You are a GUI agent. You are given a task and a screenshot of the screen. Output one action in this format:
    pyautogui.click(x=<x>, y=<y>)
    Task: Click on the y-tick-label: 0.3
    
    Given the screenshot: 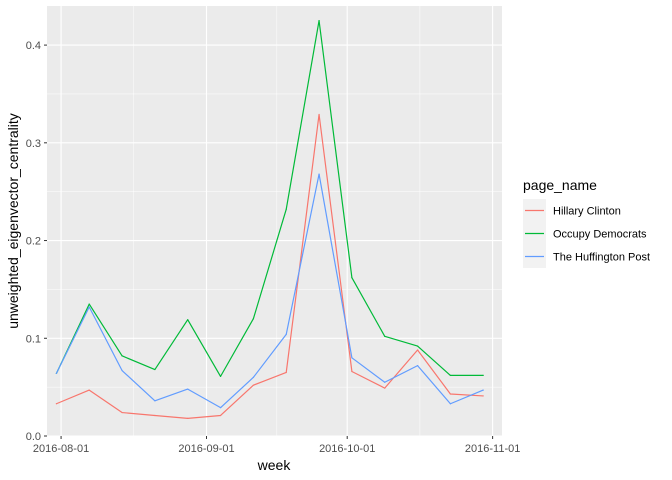 What is the action you would take?
    pyautogui.click(x=33, y=144)
    